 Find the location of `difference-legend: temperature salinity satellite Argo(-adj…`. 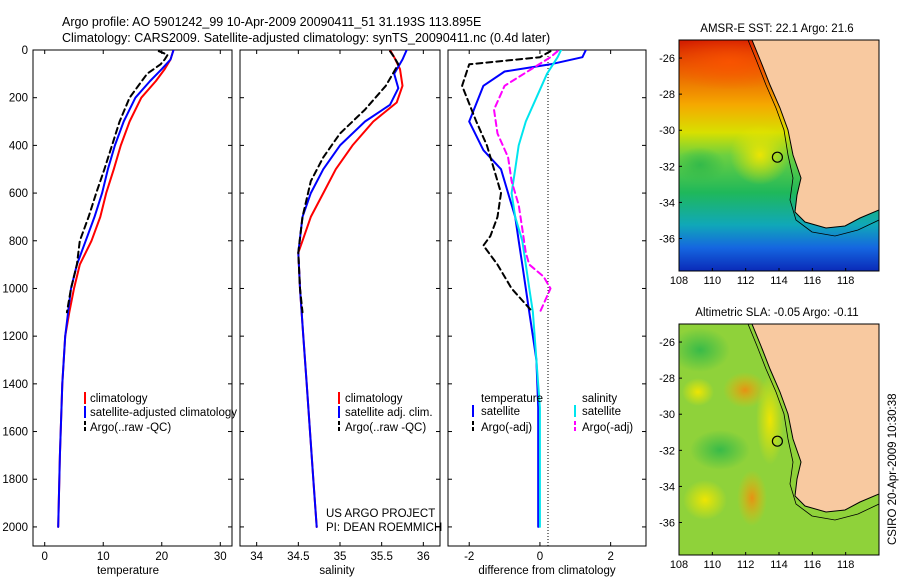

difference-legend: temperature salinity satellite Argo(-adj… is located at coordinates (552, 413).